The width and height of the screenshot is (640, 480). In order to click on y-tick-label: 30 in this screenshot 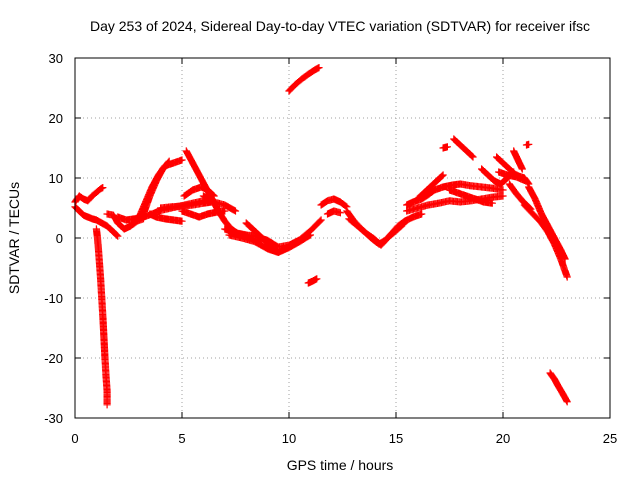, I will do `click(56, 58)`.